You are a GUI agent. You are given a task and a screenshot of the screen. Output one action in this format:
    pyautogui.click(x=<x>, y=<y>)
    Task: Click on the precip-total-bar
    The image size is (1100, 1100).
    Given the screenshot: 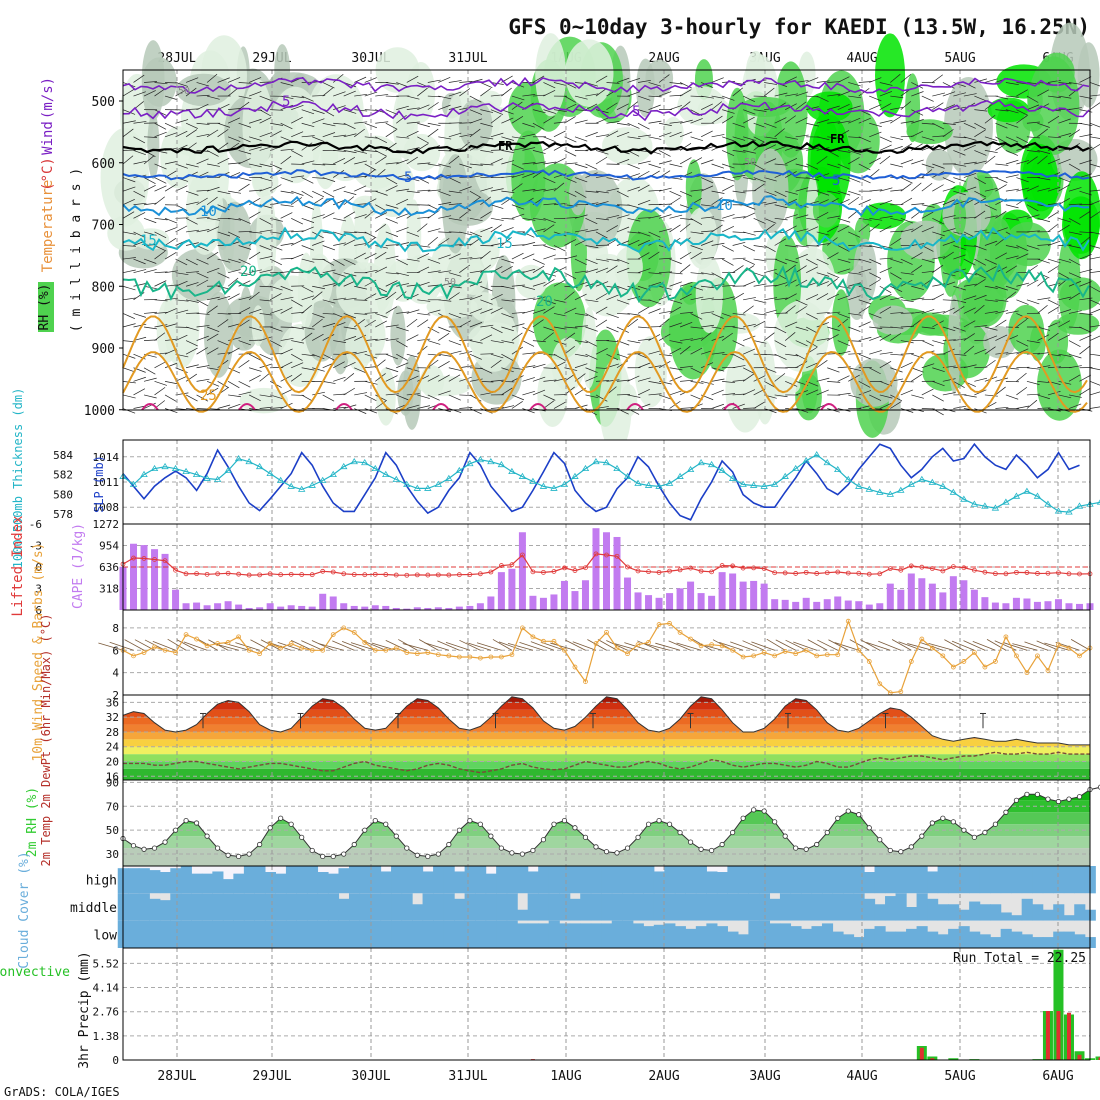 What is the action you would take?
    pyautogui.click(x=1097, y=1058)
    